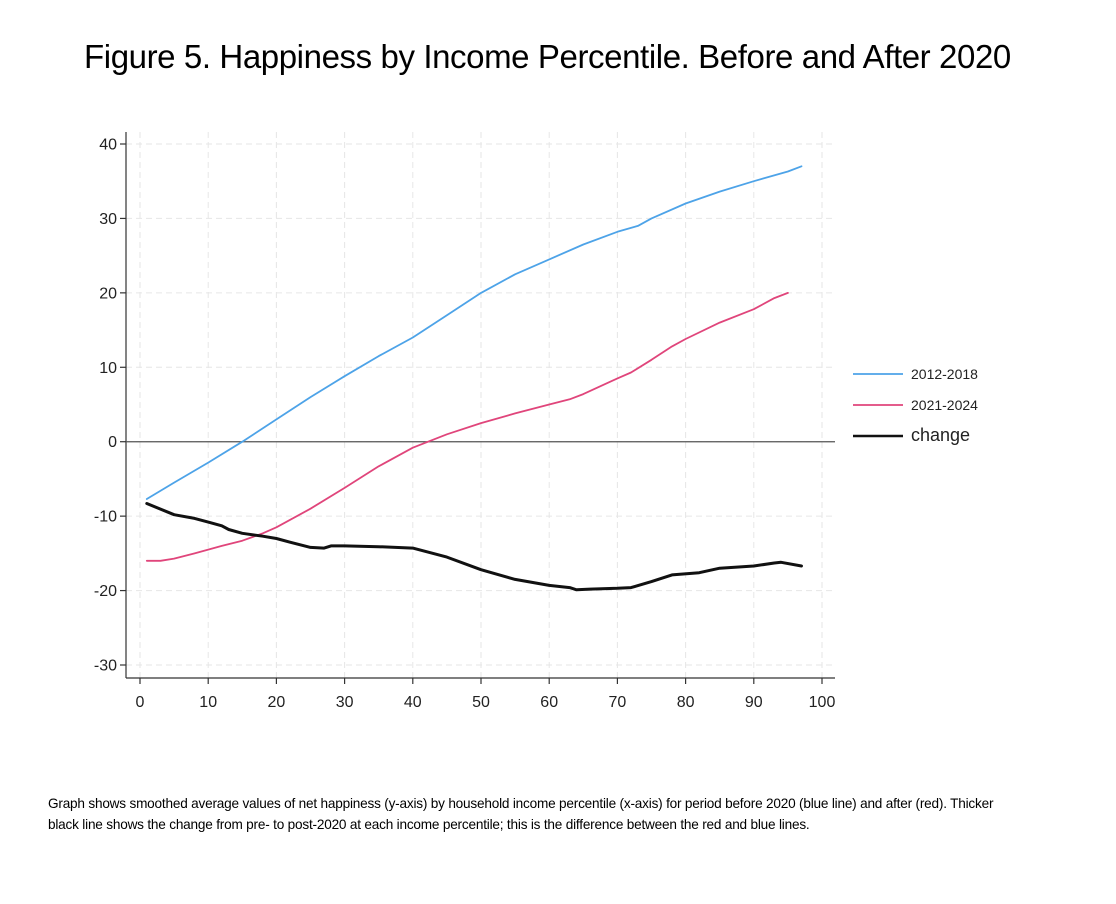 This screenshot has height=904, width=1116. I want to click on x-tick-label: 40, so click(413, 702).